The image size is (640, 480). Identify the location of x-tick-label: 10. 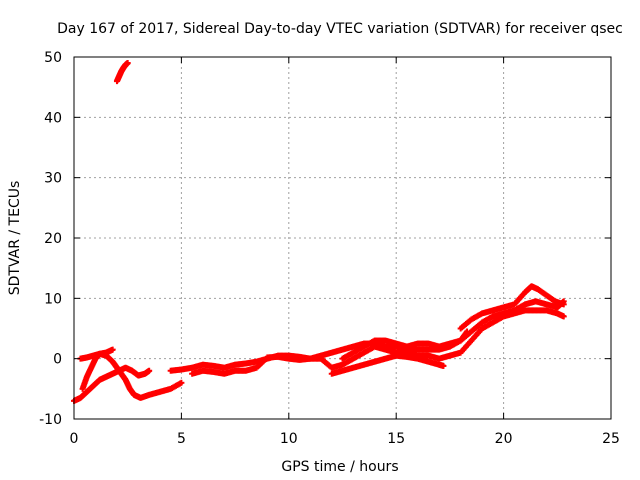
(289, 439).